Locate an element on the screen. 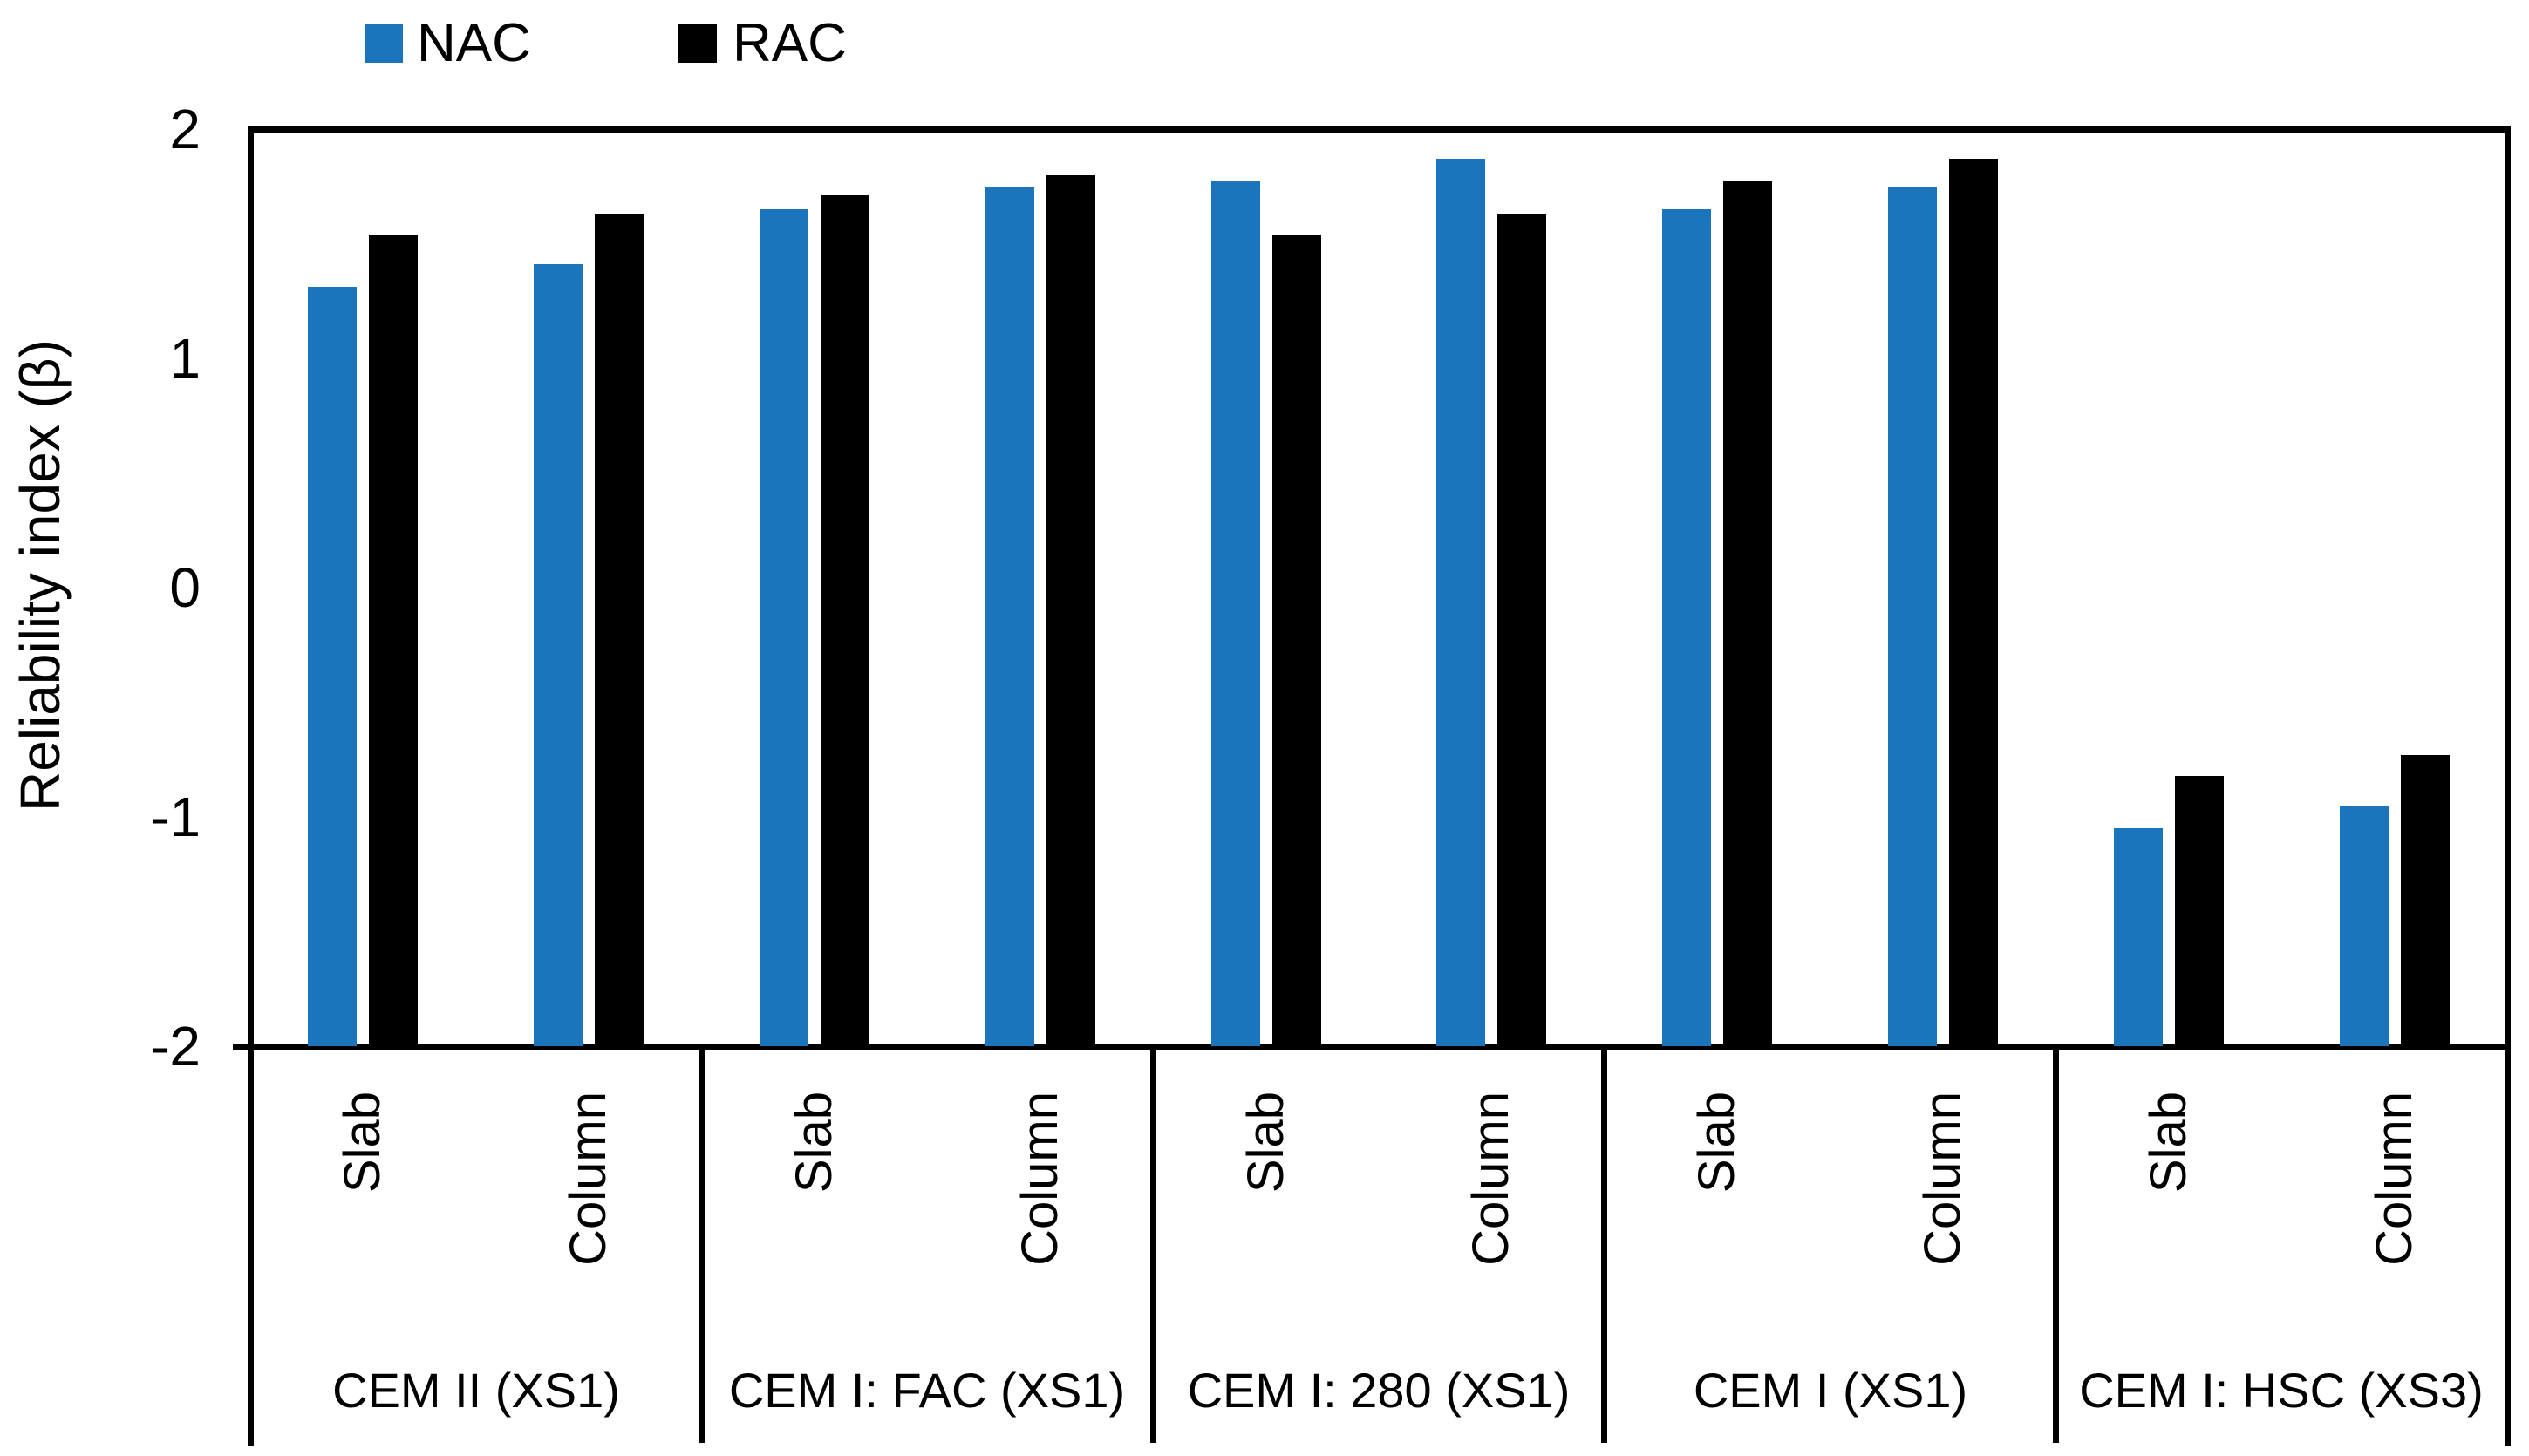  legend-label-rac: RAC is located at coordinates (790, 43).